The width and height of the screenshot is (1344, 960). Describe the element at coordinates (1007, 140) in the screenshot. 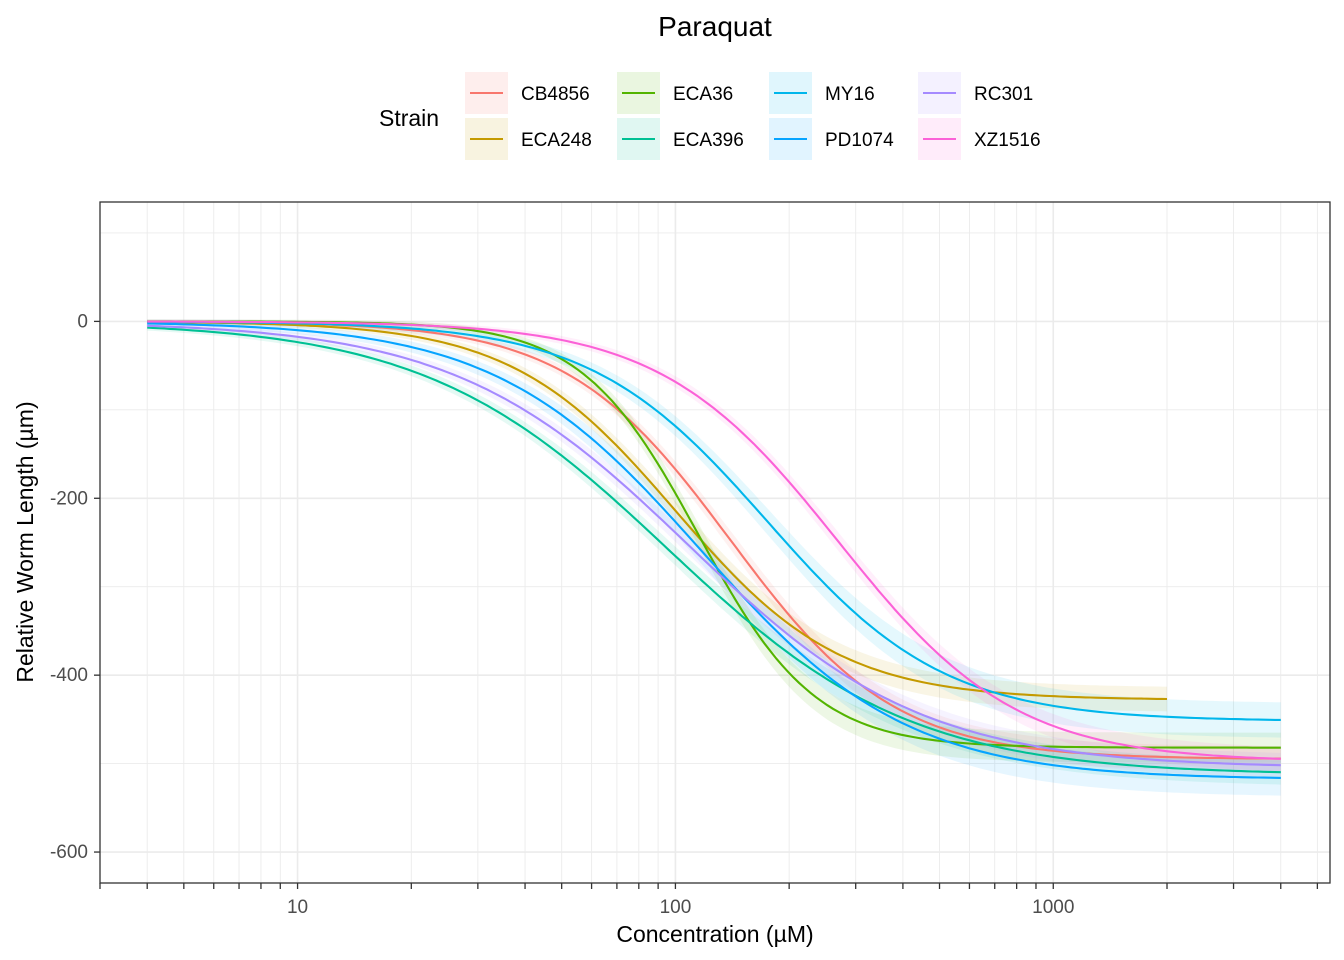

I see `legend-label: XZ1516` at that location.